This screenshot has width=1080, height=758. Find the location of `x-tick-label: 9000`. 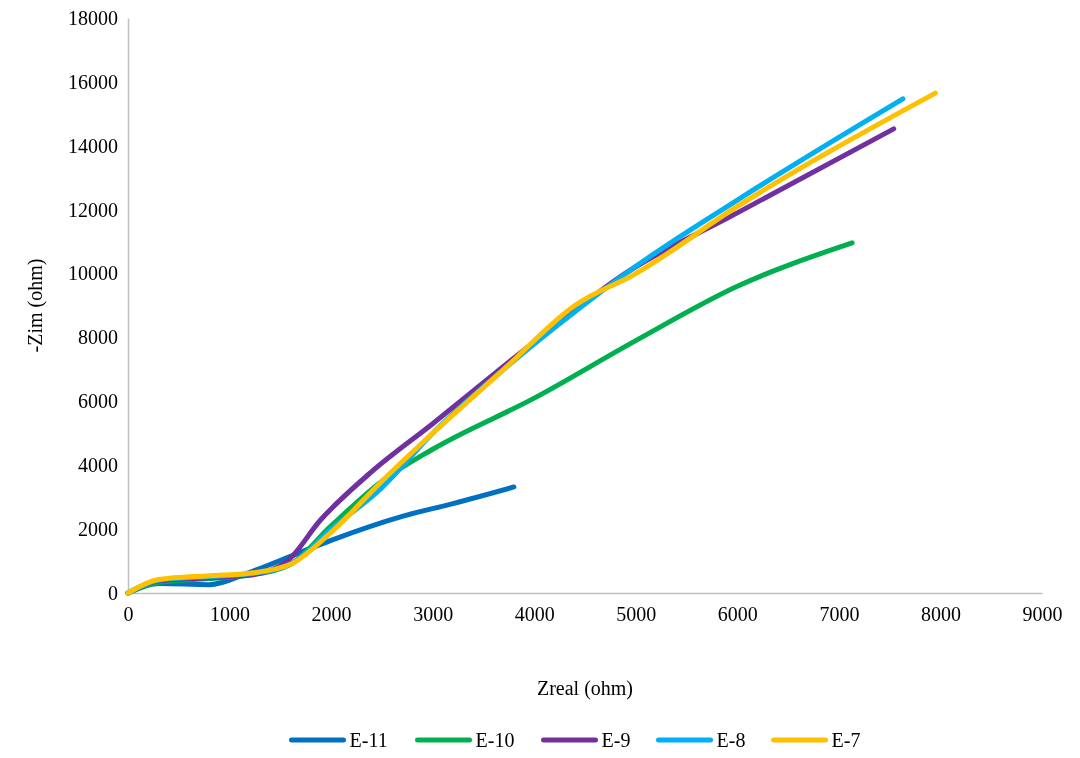

x-tick-label: 9000 is located at coordinates (1042, 614).